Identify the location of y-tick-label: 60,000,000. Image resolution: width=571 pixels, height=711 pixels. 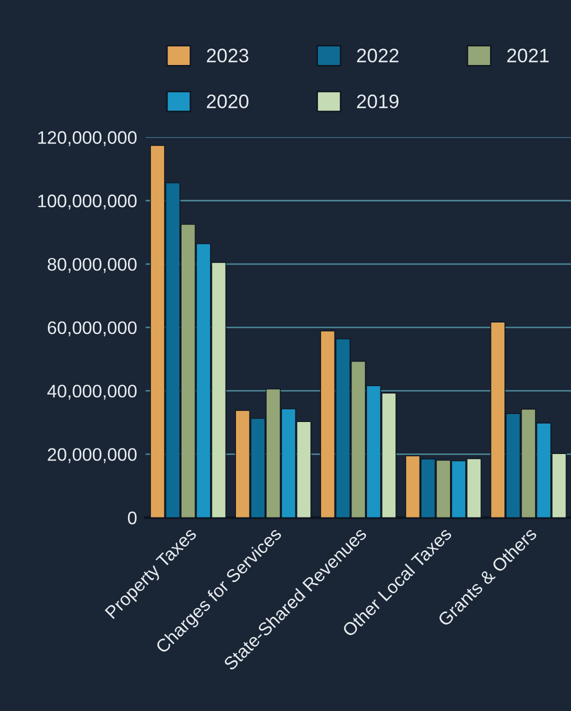
(92, 328).